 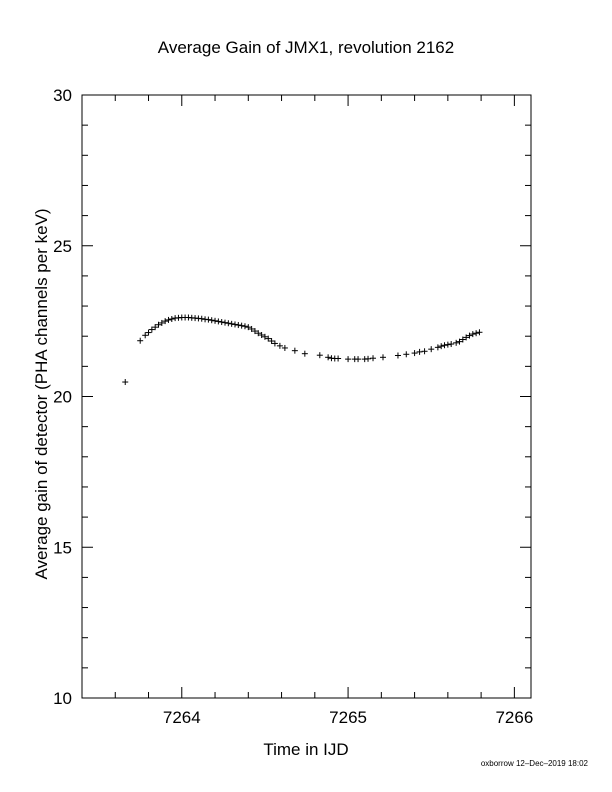 What do you see at coordinates (62, 246) in the screenshot?
I see `y-tick-label: 25` at bounding box center [62, 246].